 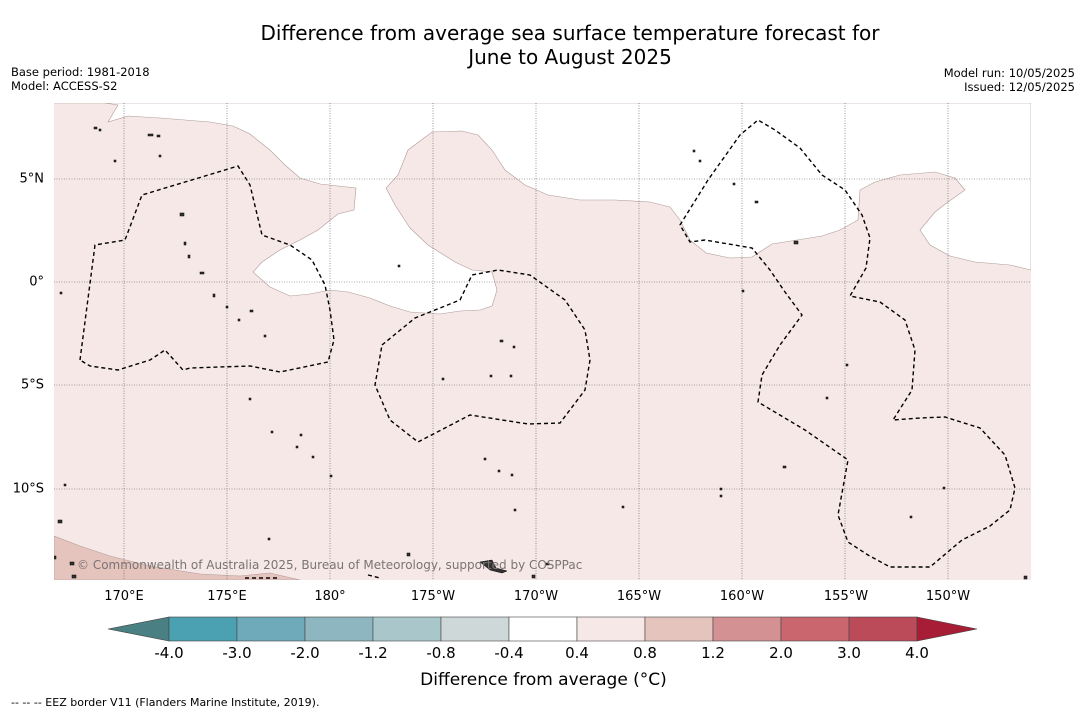 What do you see at coordinates (577, 653) in the screenshot?
I see `colorbar-tick-label: 0.4` at bounding box center [577, 653].